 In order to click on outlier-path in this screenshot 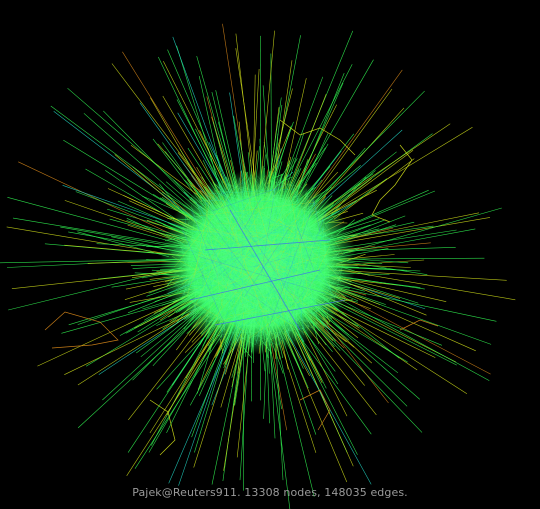, I will do `click(162, 427)`.